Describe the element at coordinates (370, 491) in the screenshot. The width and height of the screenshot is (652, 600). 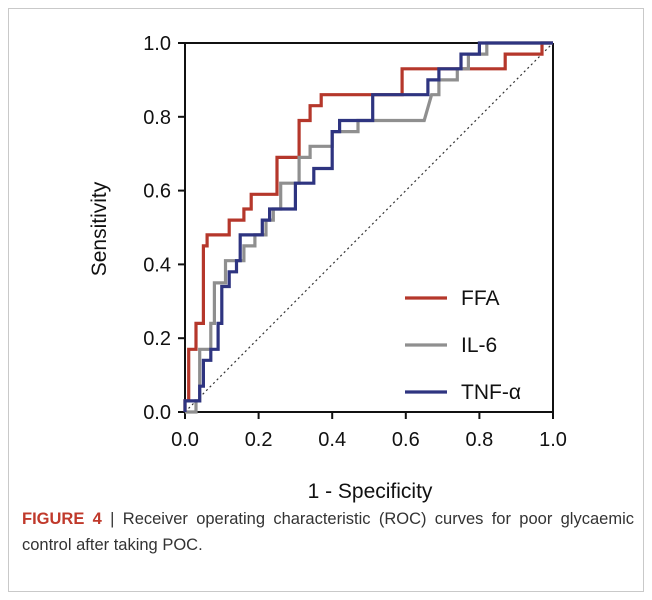
I see `x-axis-label: 1 - Specificity` at that location.